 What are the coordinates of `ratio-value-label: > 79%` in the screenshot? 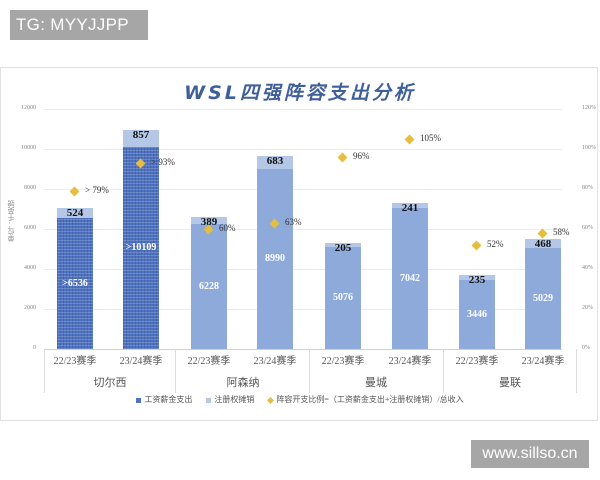 It's located at (97, 190).